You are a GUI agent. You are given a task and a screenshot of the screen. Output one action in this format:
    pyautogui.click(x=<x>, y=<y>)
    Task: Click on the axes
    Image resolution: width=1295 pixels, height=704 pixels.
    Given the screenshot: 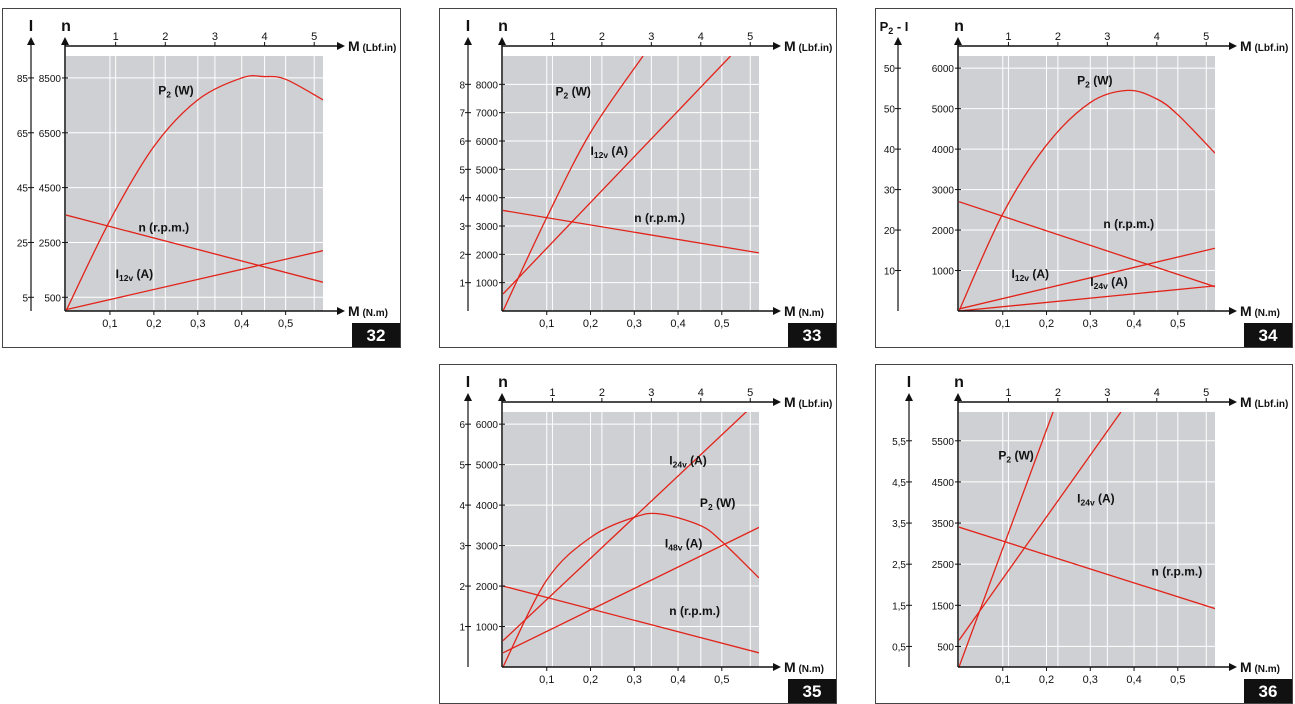 What is the action you would take?
    pyautogui.click(x=1065, y=176)
    